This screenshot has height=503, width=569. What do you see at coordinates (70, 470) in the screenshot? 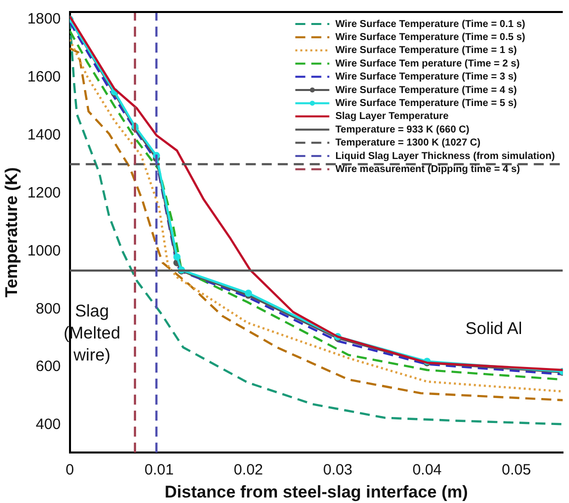
I see `x-tick-label: 0` at bounding box center [70, 470].